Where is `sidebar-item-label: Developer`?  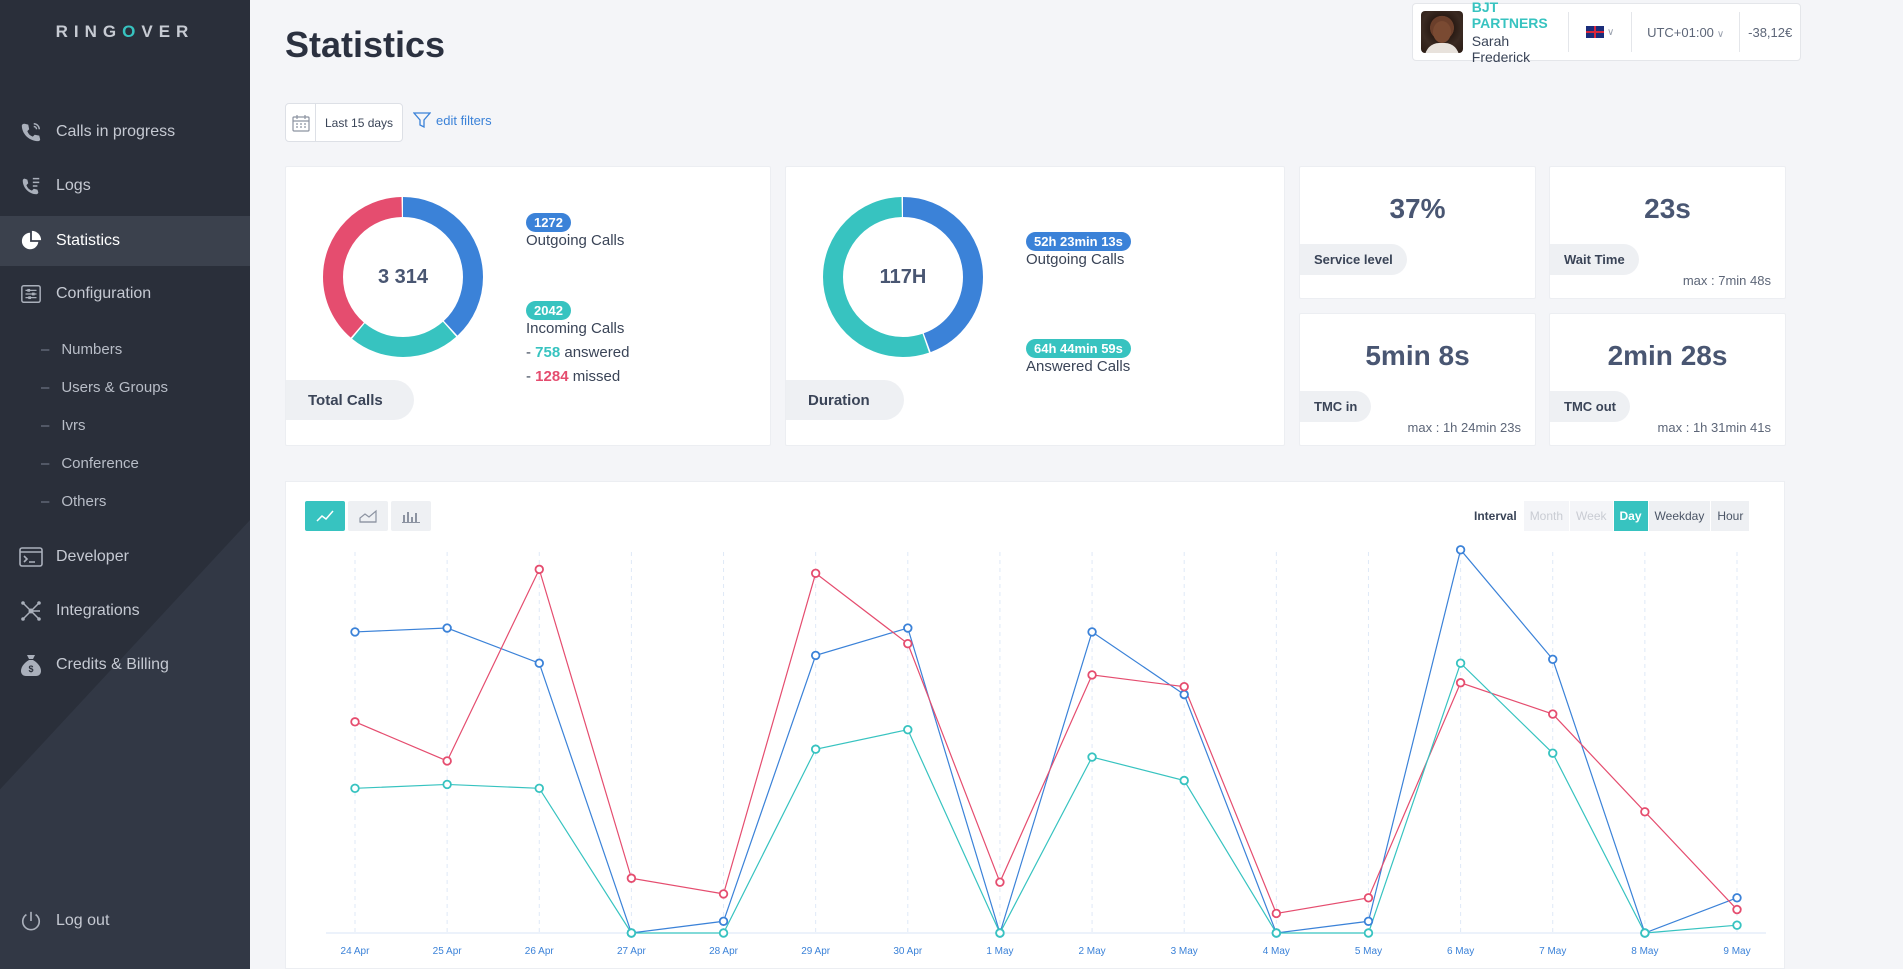
sidebar-item-label: Developer is located at coordinates (92, 556).